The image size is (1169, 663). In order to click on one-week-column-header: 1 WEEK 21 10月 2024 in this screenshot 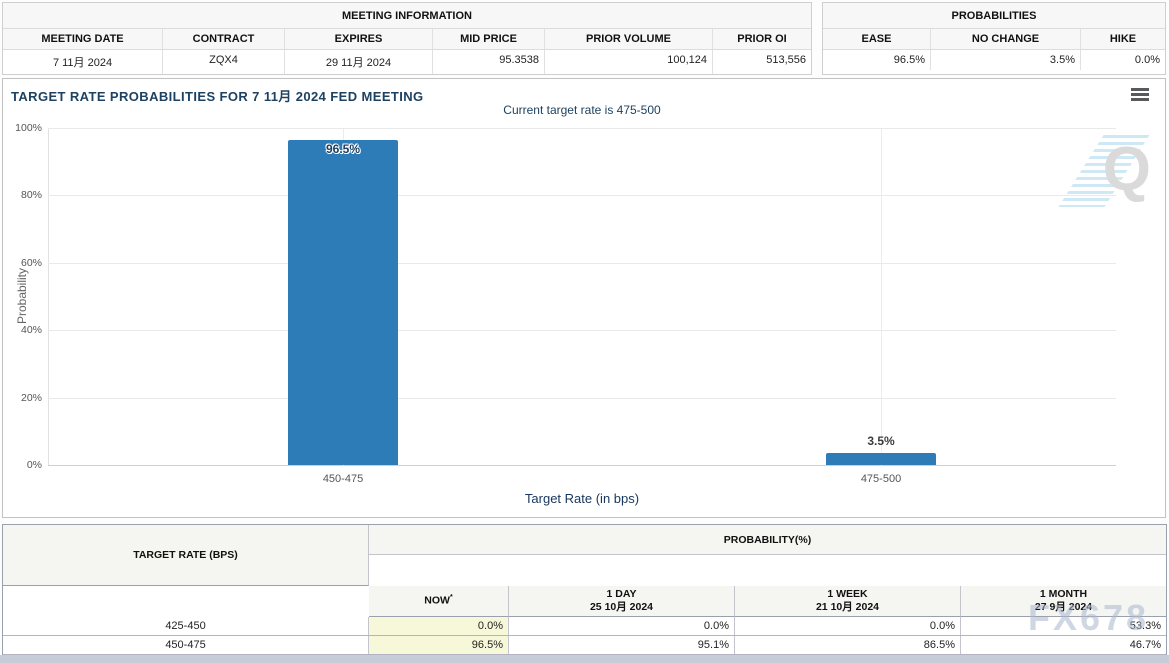, I will do `click(848, 601)`.